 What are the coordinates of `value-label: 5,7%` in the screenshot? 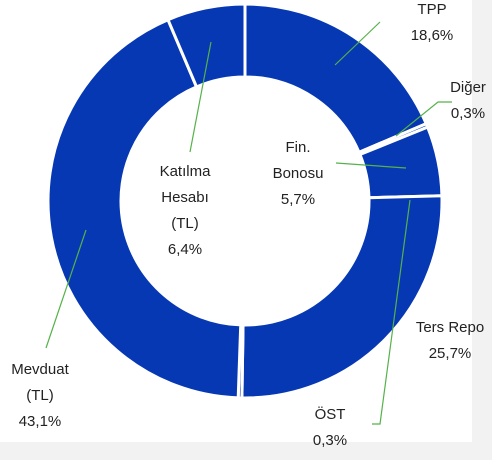 It's located at (298, 199).